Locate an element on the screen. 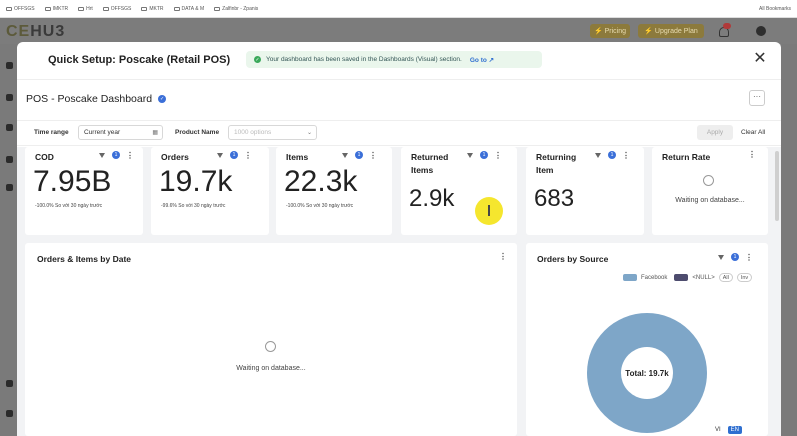 This screenshot has width=797, height=436. legend-invert-button: Inv is located at coordinates (744, 277).